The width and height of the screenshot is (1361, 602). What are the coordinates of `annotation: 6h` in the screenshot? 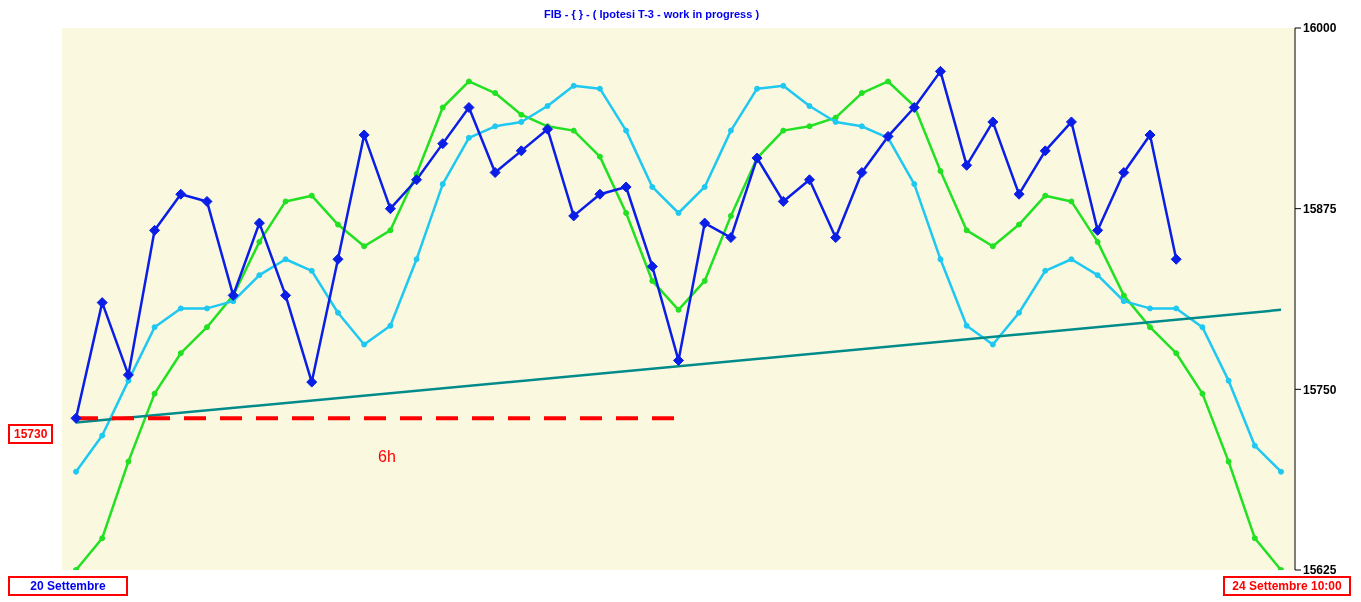 It's located at (387, 457).